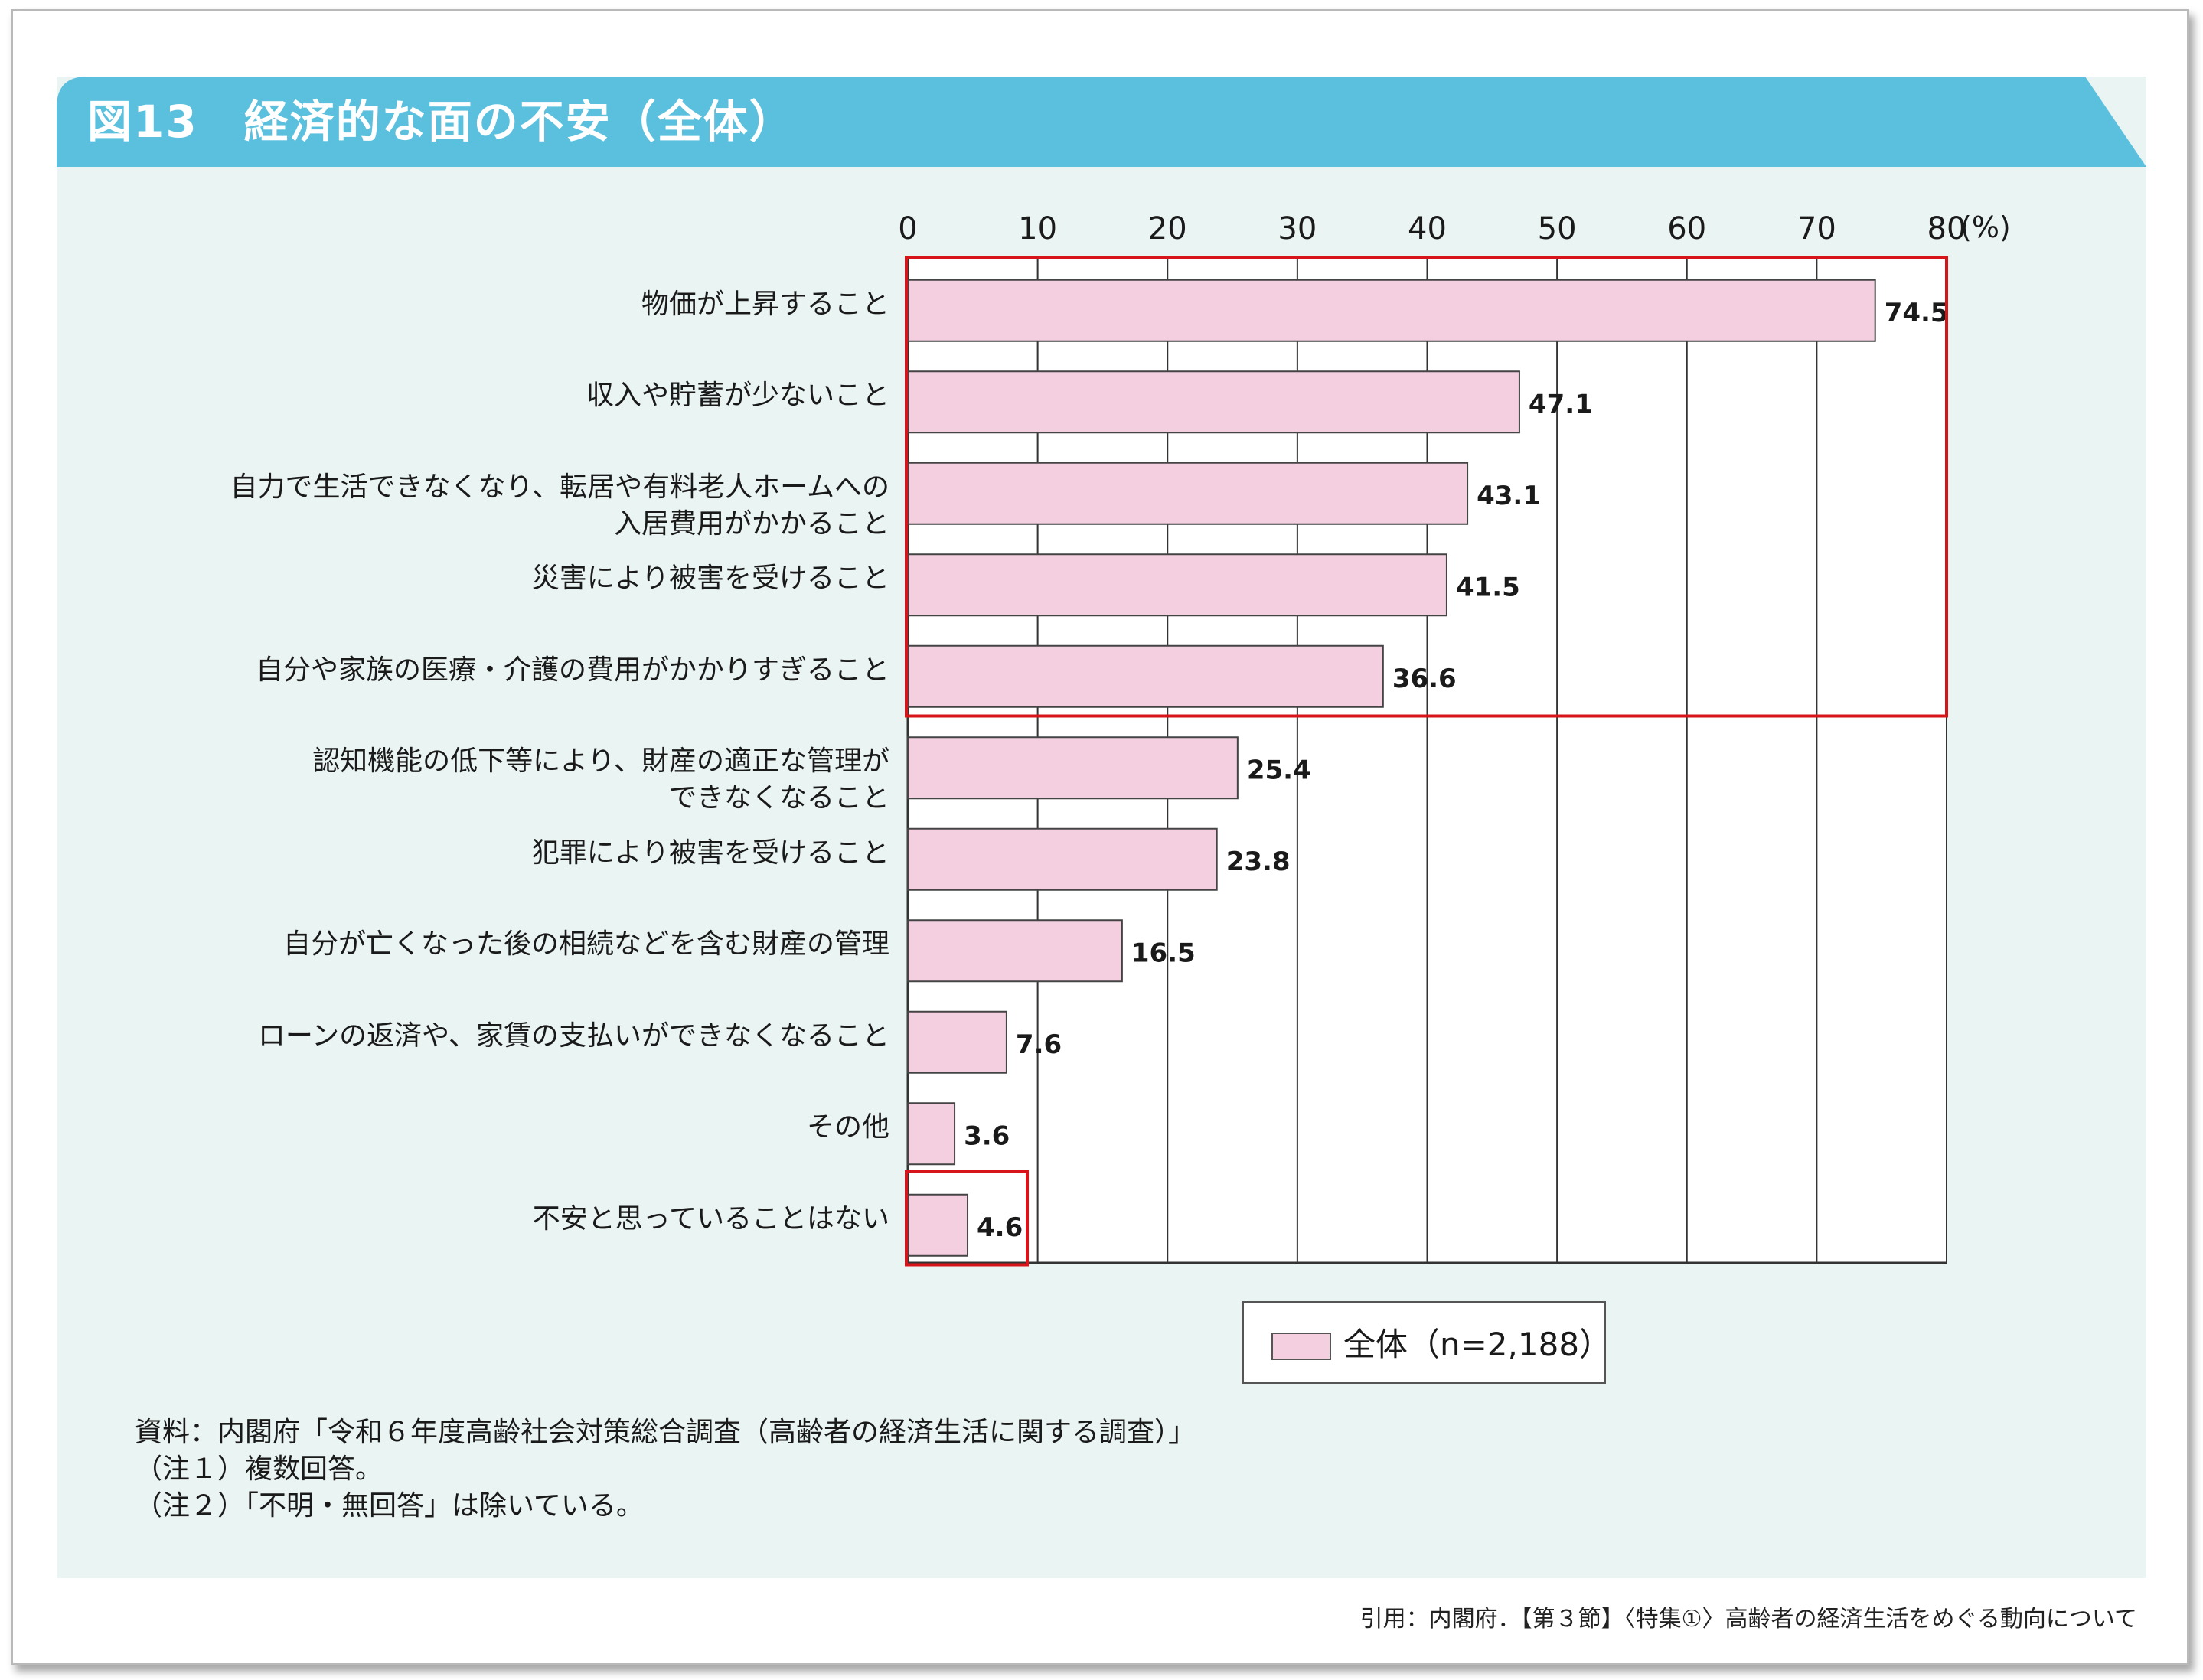 The image size is (2203, 1680). What do you see at coordinates (1477, 1344) in the screenshot?
I see `legend-label: 全体（n=2,188）` at bounding box center [1477, 1344].